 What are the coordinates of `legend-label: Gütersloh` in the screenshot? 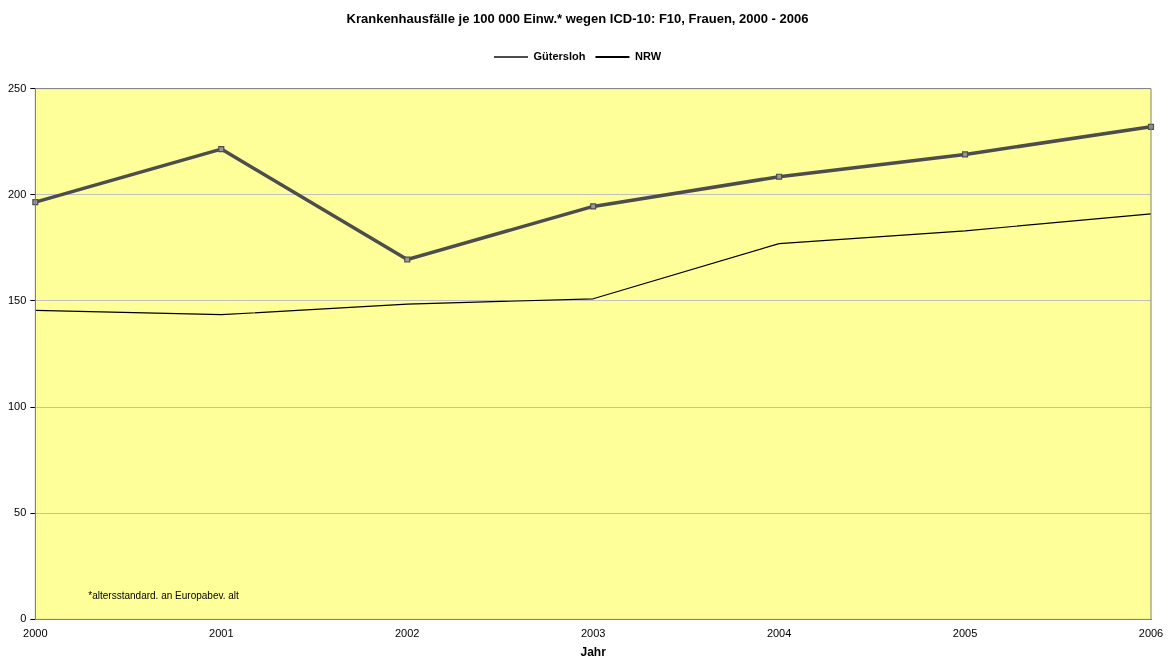 It's located at (559, 56).